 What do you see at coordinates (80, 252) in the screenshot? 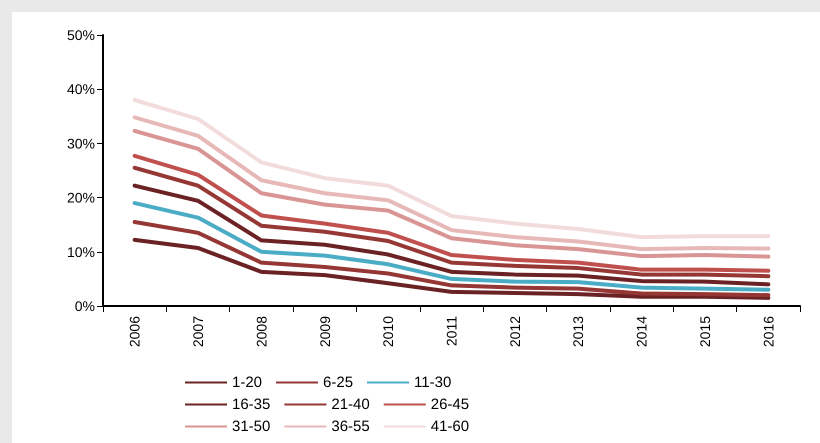
I see `y-tick-label: 10%` at bounding box center [80, 252].